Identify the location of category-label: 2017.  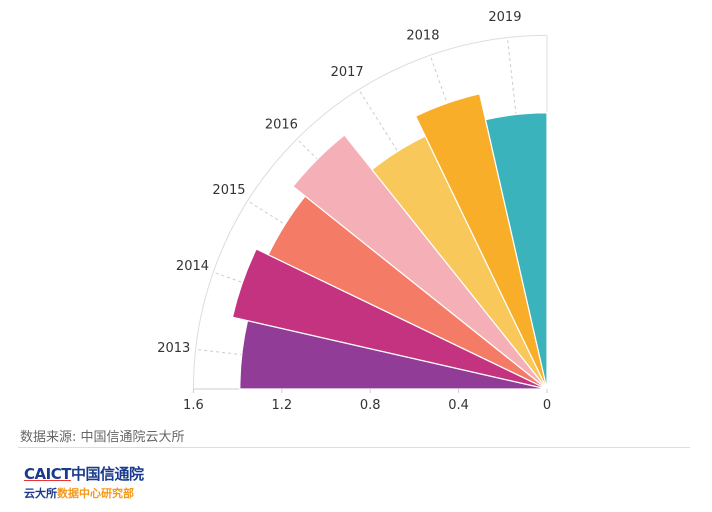
(347, 72).